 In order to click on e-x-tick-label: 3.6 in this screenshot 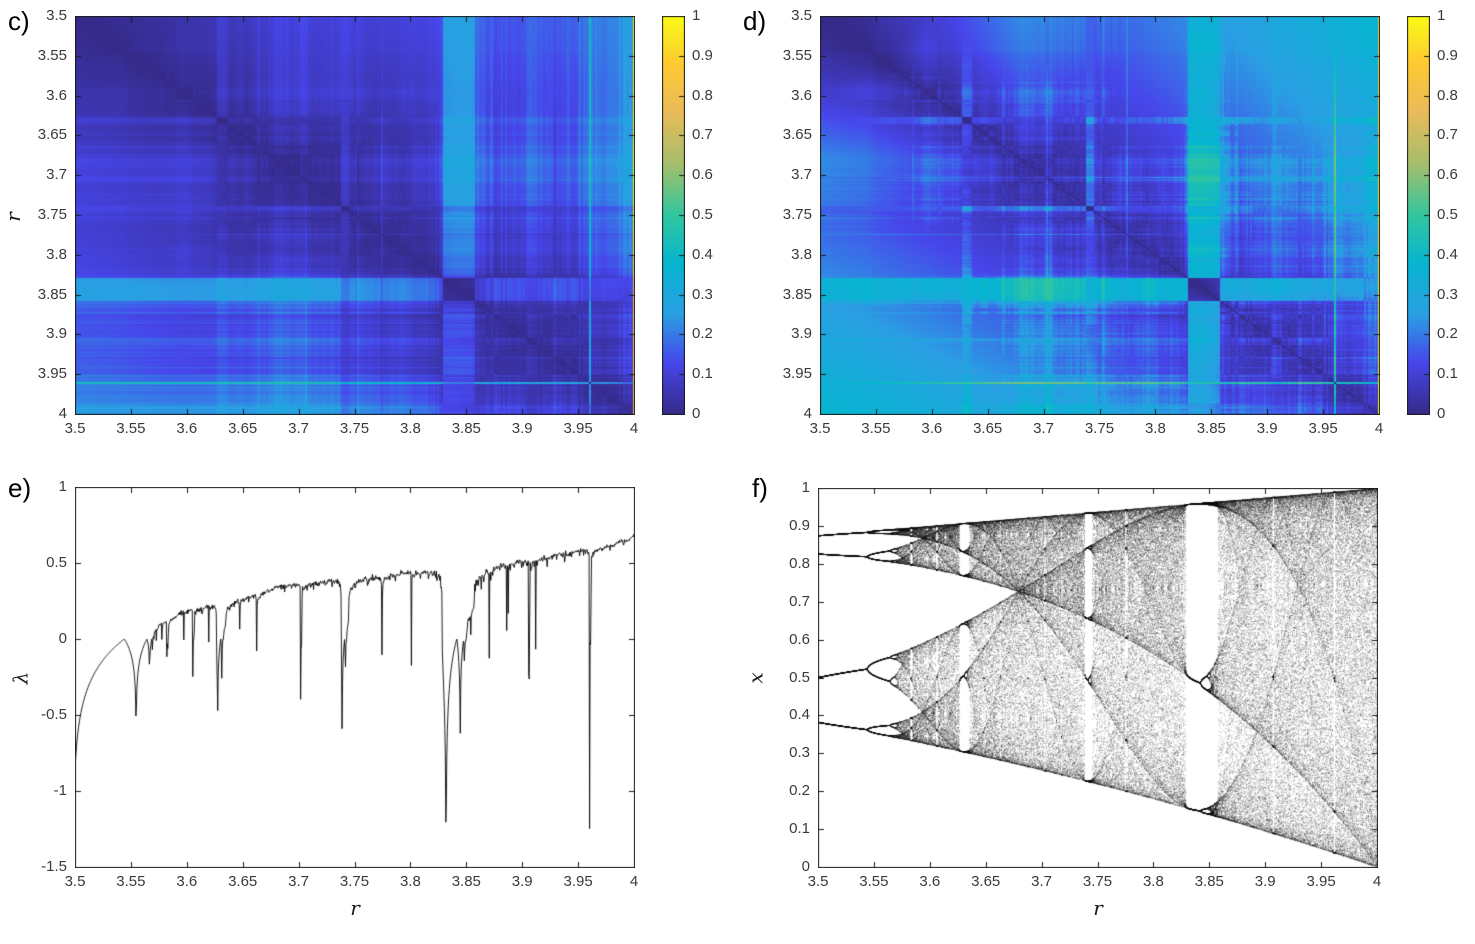, I will do `click(187, 881)`.